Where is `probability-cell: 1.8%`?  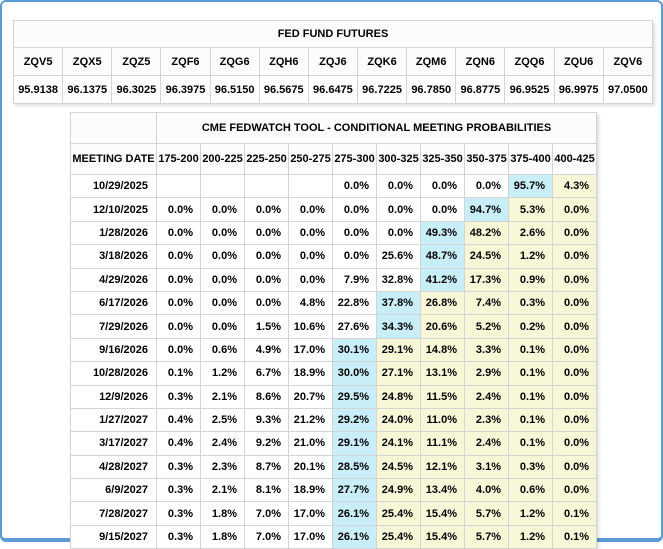 probability-cell: 1.8% is located at coordinates (222, 536).